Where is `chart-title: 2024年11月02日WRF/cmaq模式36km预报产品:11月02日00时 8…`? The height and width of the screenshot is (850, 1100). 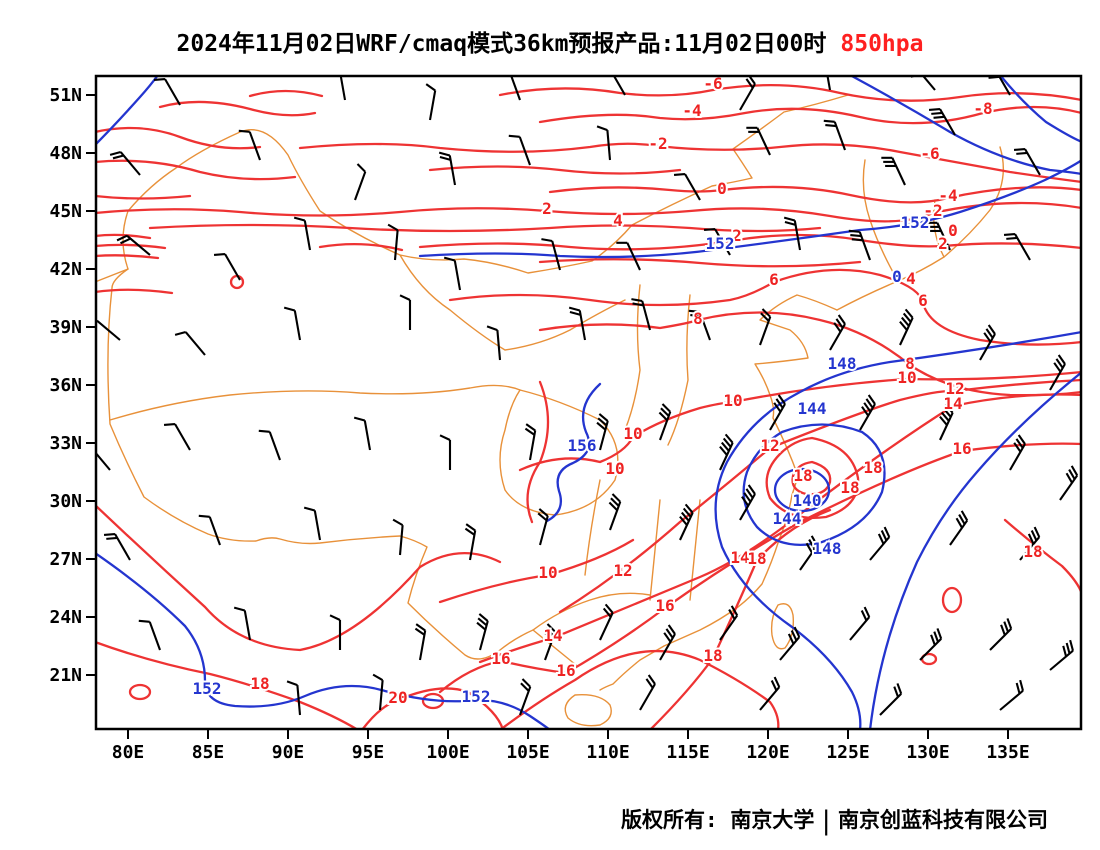 chart-title: 2024年11月02日WRF/cmaq模式36km预报产品:11月02日00时 8… is located at coordinates (550, 41).